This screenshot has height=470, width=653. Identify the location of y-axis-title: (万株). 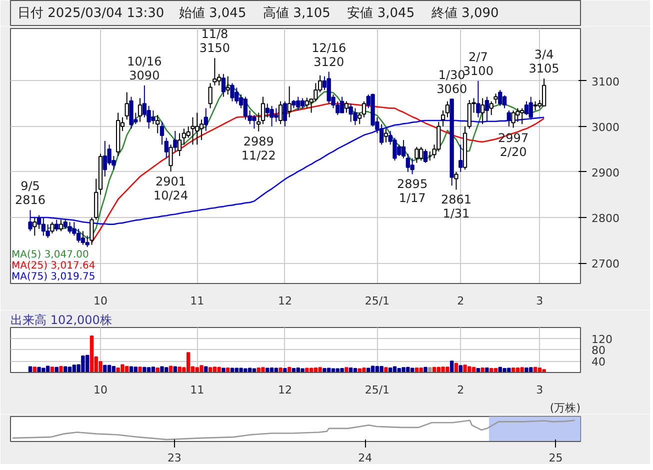
(565, 408).